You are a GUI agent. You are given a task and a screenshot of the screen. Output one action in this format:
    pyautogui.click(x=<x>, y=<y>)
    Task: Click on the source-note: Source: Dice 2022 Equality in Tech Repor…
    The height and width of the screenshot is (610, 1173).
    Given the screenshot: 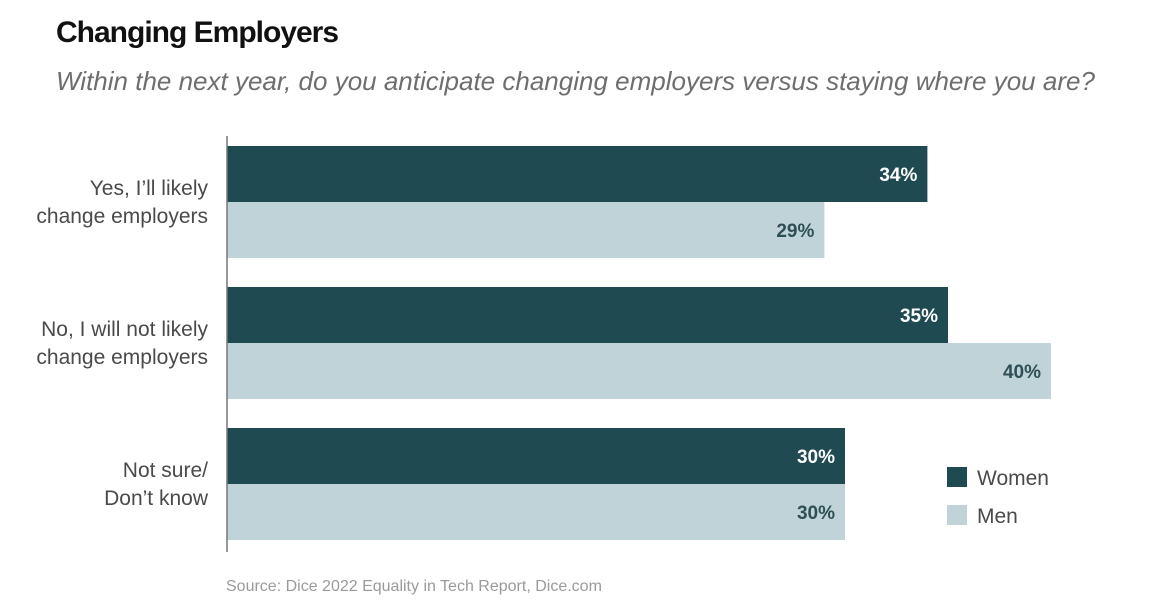 What is the action you would take?
    pyautogui.click(x=414, y=586)
    